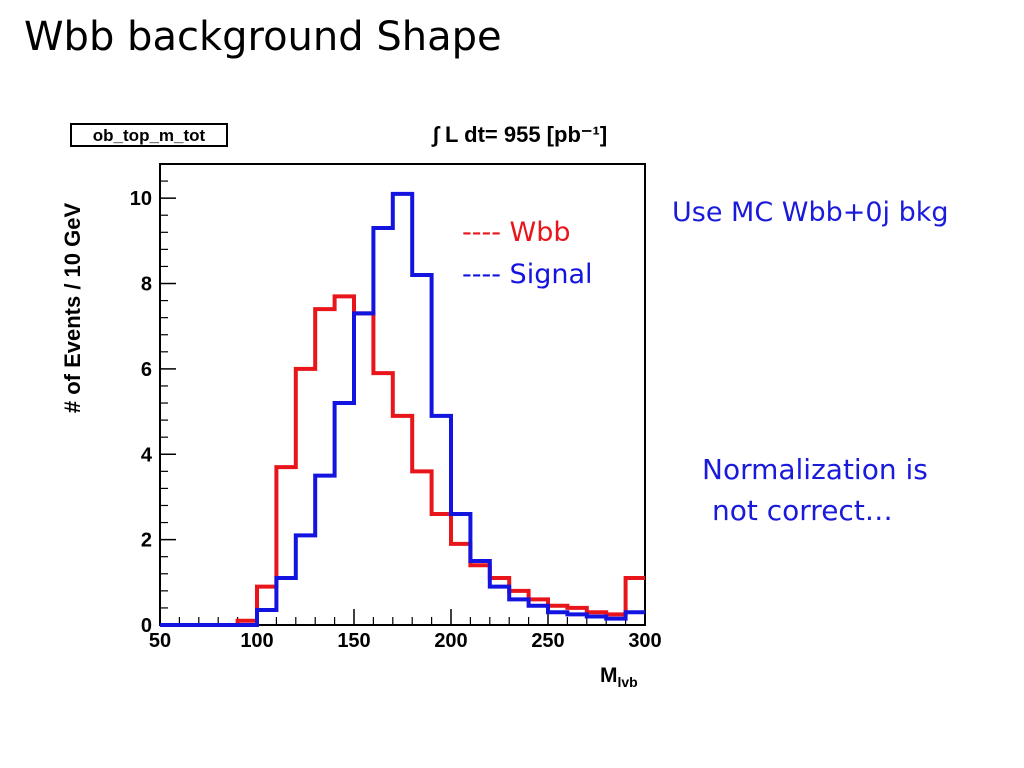 The image size is (1024, 768). I want to click on x-tick-label: 50, so click(160, 641).